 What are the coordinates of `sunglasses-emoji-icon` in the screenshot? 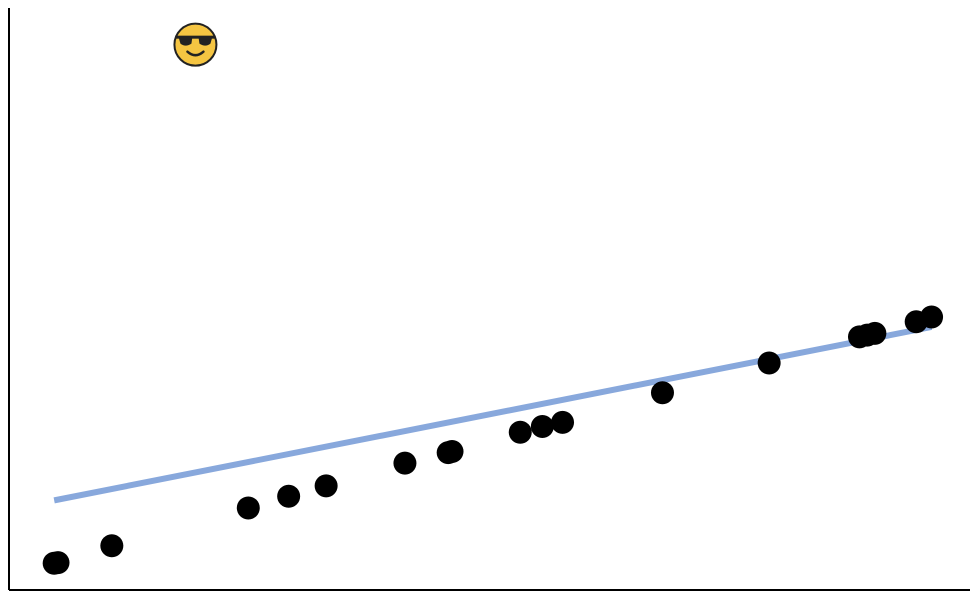 It's located at (195, 44).